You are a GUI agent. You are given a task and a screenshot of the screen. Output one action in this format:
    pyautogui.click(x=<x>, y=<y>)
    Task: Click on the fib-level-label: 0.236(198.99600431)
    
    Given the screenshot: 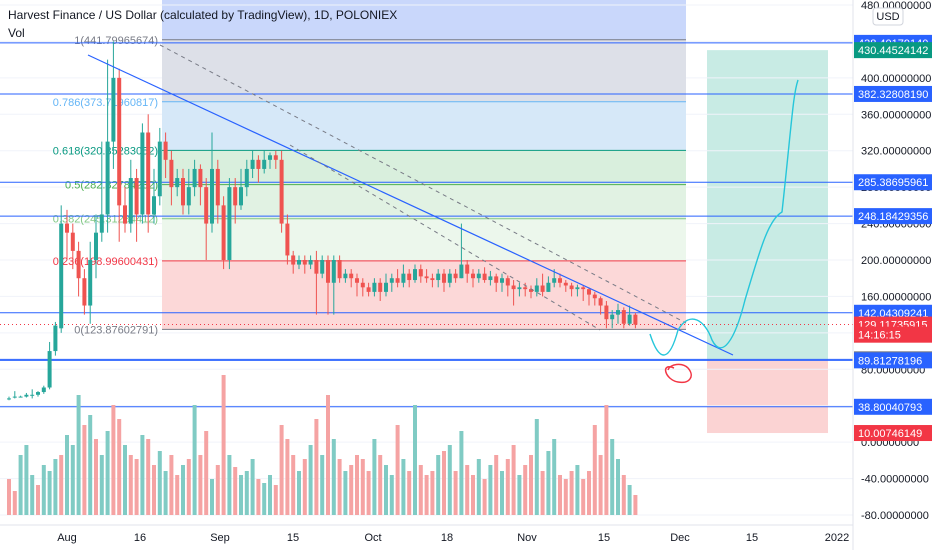 What is the action you would take?
    pyautogui.click(x=105, y=262)
    